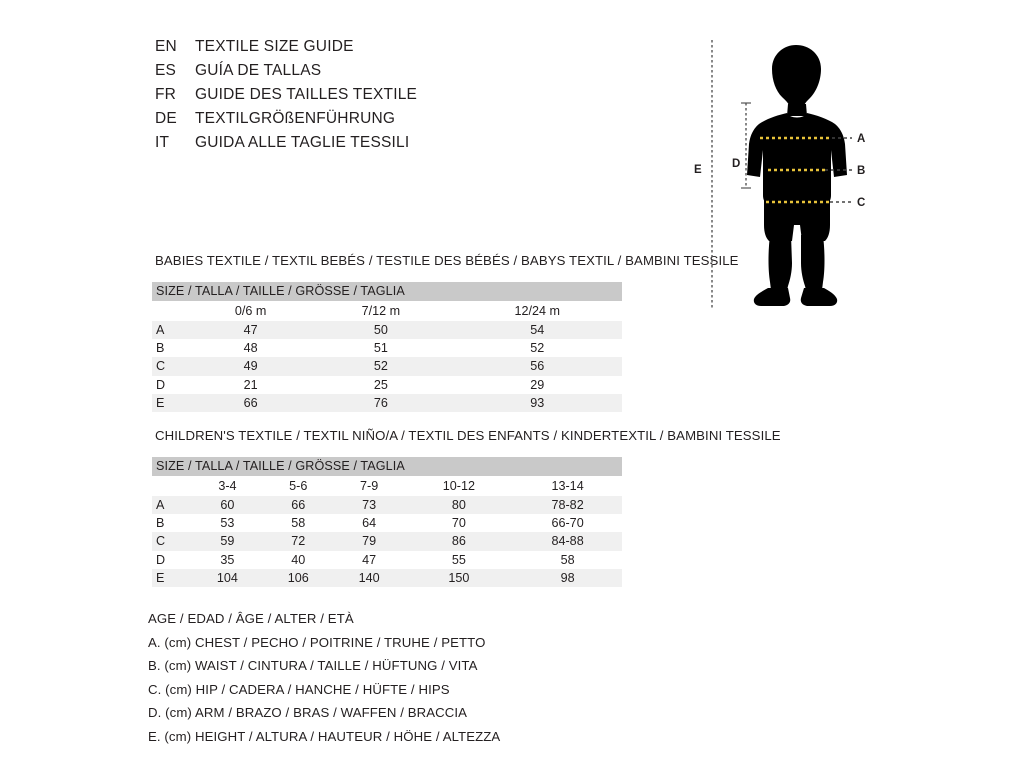 This screenshot has height=768, width=1024. Describe the element at coordinates (736, 164) in the screenshot. I see `dimension-label-d: D` at that location.